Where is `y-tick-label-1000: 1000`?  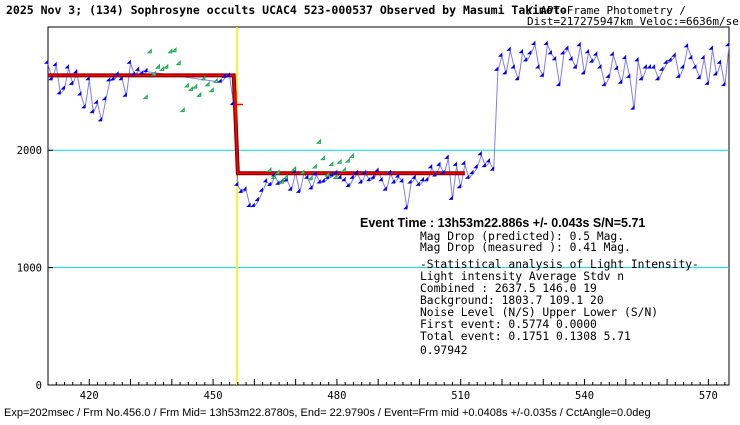
y-tick-label-1000: 1000 is located at coordinates (29, 269).